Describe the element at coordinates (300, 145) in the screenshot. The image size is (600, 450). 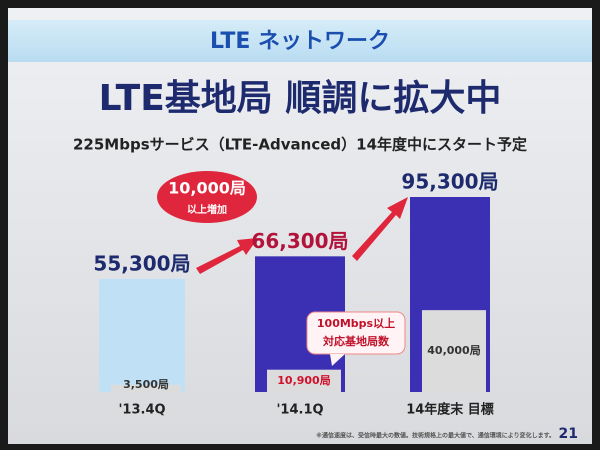
I see `subtitle: 225Mbpsサービス（LTE-Advanced）14年度中にスタート予定` at that location.